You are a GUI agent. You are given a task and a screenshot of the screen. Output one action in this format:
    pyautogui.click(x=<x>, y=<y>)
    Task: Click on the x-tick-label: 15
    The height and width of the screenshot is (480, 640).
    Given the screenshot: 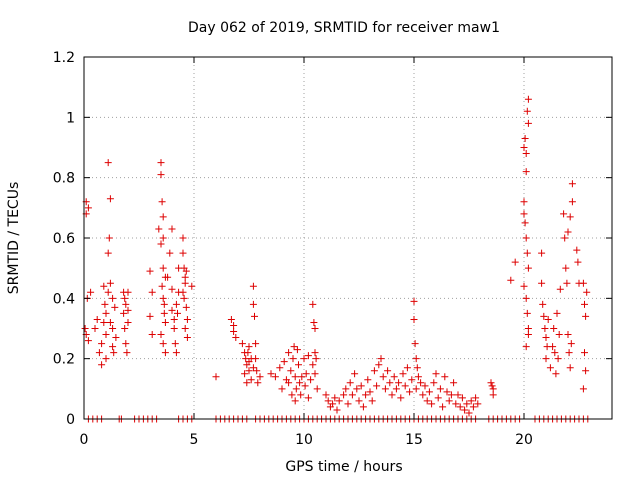 What is the action you would take?
    pyautogui.click(x=414, y=440)
    